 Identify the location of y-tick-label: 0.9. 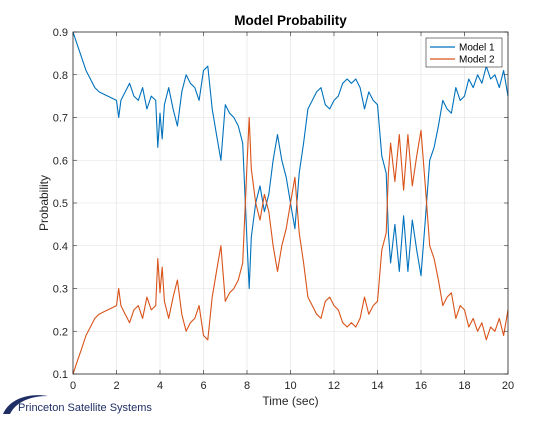
(60, 33).